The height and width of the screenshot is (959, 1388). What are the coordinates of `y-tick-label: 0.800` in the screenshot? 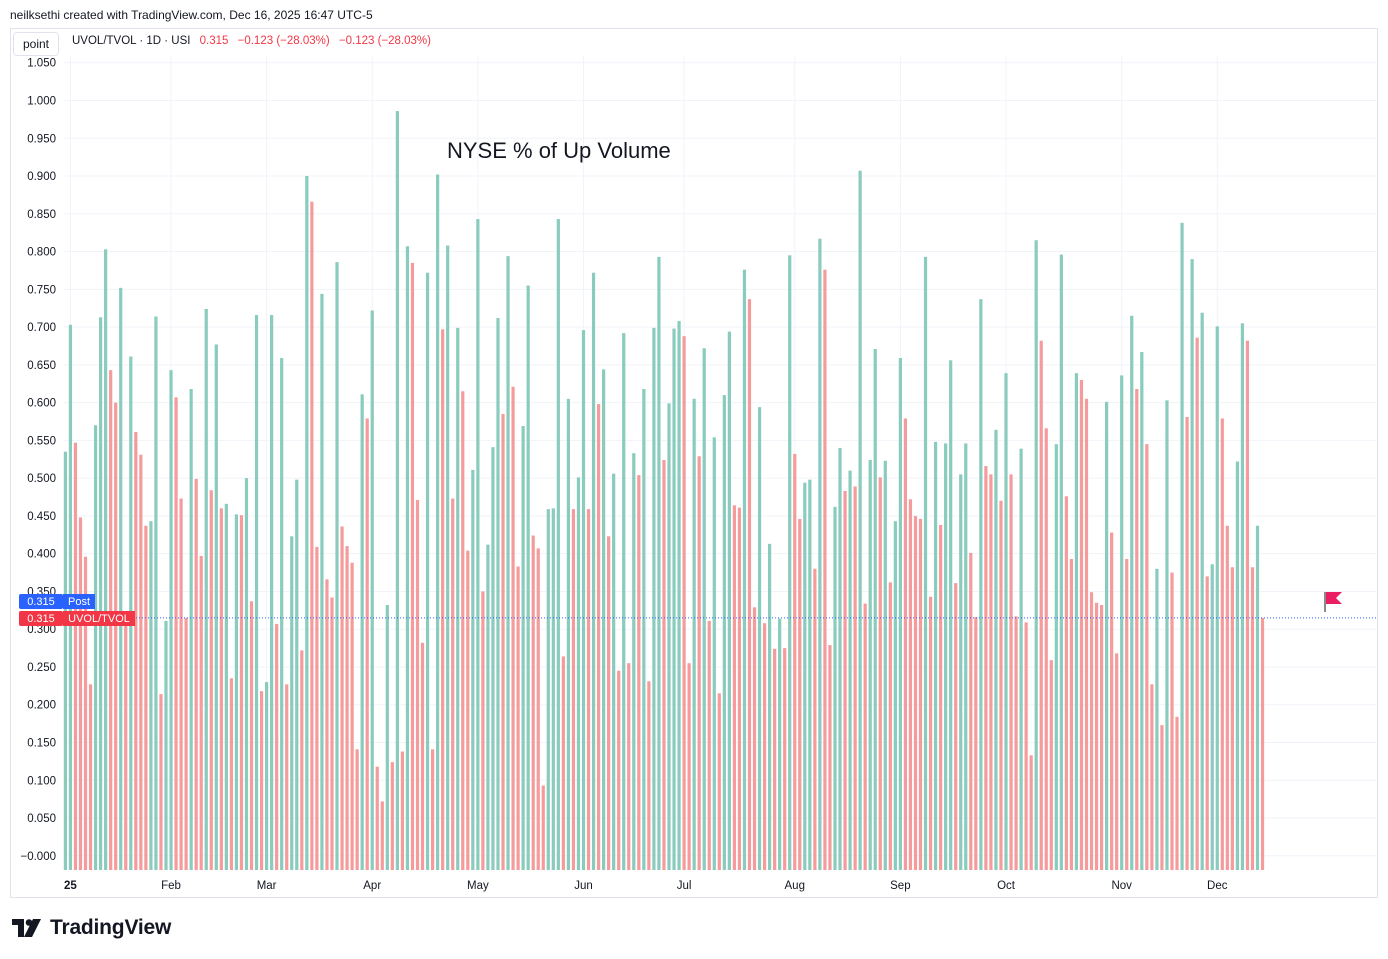 It's located at (41, 253).